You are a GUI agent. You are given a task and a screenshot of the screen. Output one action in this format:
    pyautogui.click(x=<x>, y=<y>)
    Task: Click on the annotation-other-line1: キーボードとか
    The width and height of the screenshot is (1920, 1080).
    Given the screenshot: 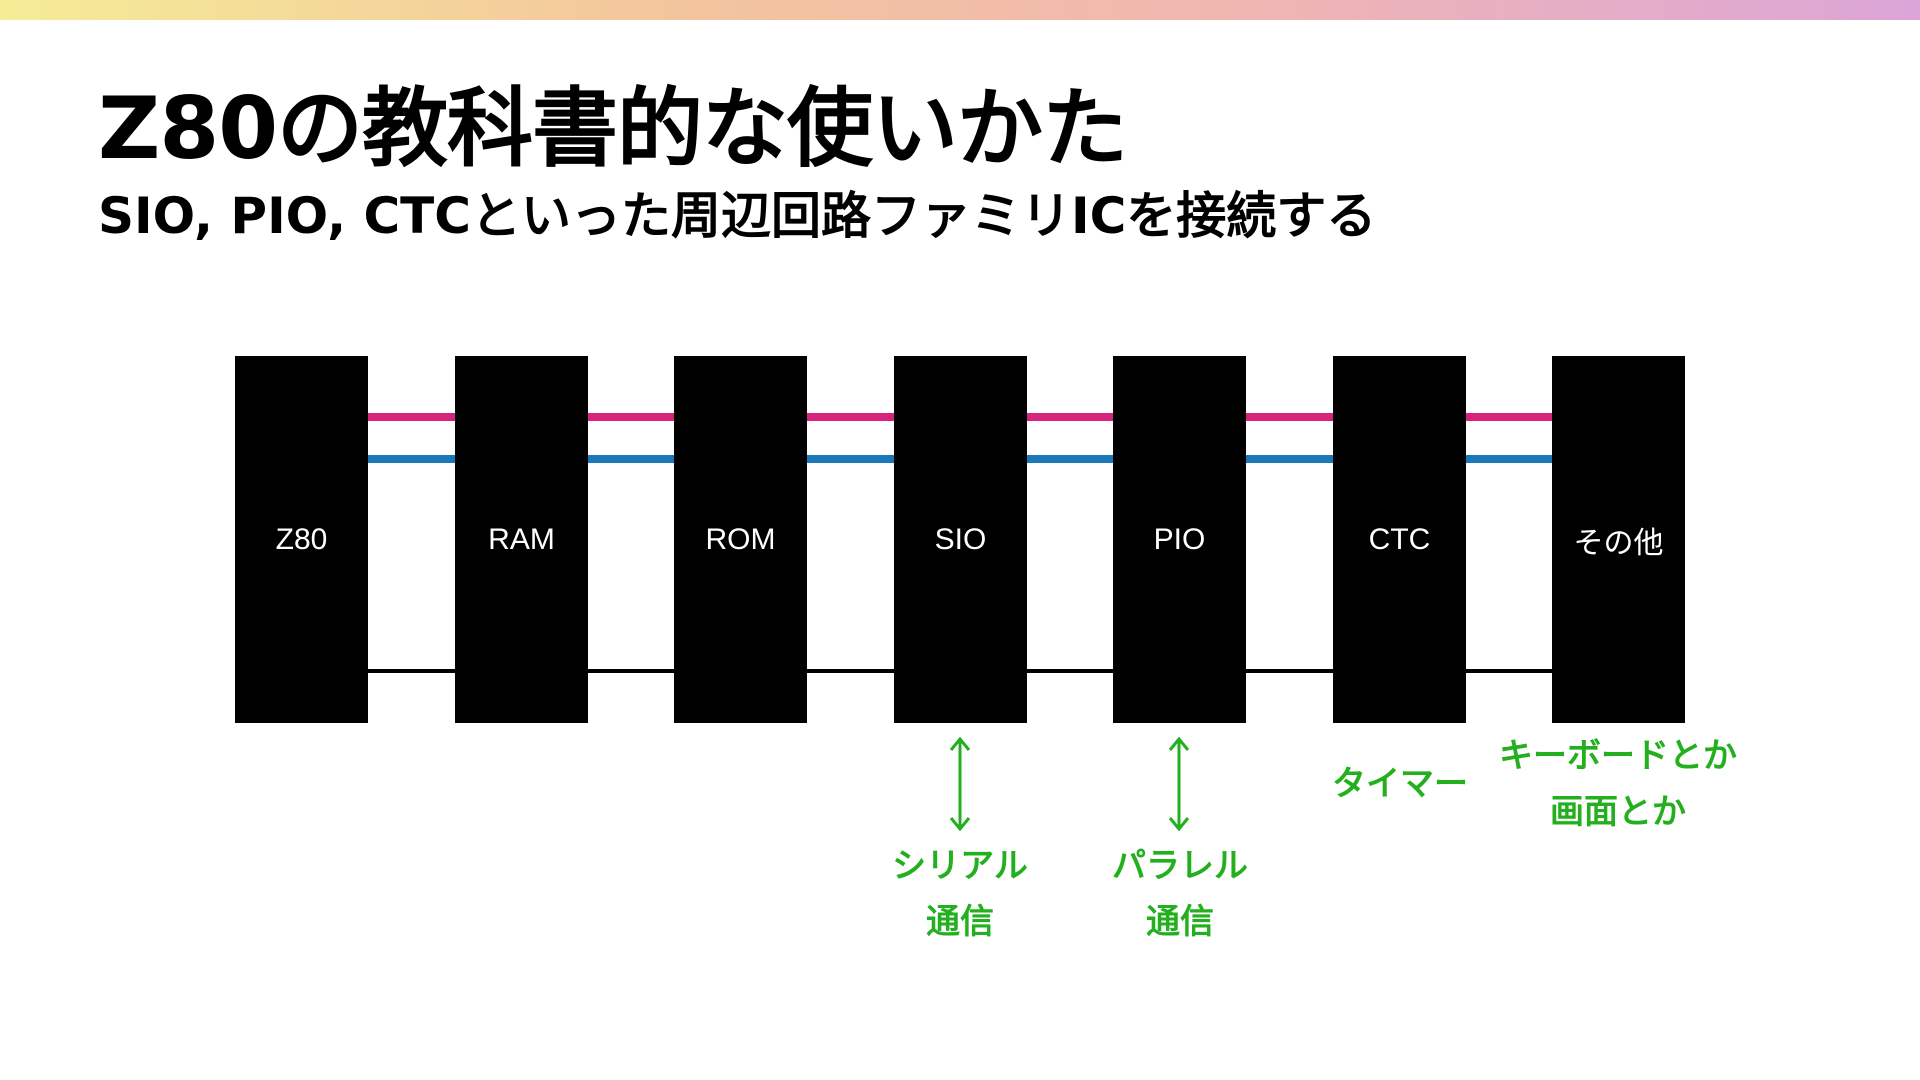 What is the action you would take?
    pyautogui.click(x=1618, y=756)
    